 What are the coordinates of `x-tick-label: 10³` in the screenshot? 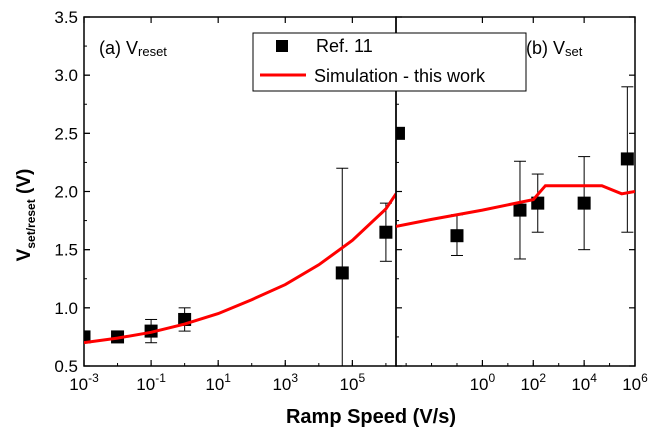 It's located at (285, 382).